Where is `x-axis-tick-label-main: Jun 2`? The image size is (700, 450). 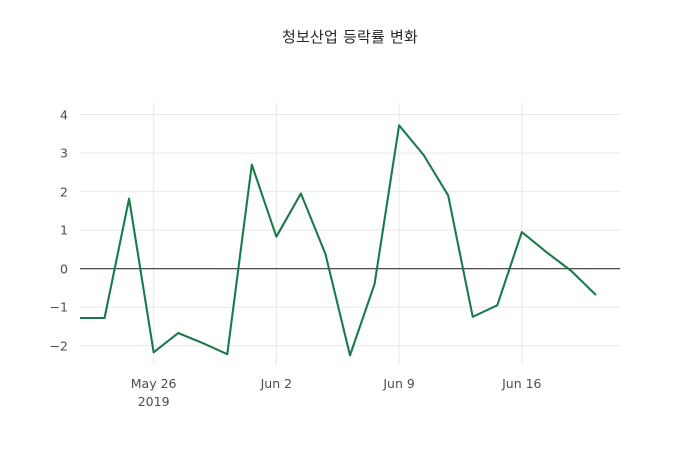 x-axis-tick-label-main: Jun 2 is located at coordinates (276, 383).